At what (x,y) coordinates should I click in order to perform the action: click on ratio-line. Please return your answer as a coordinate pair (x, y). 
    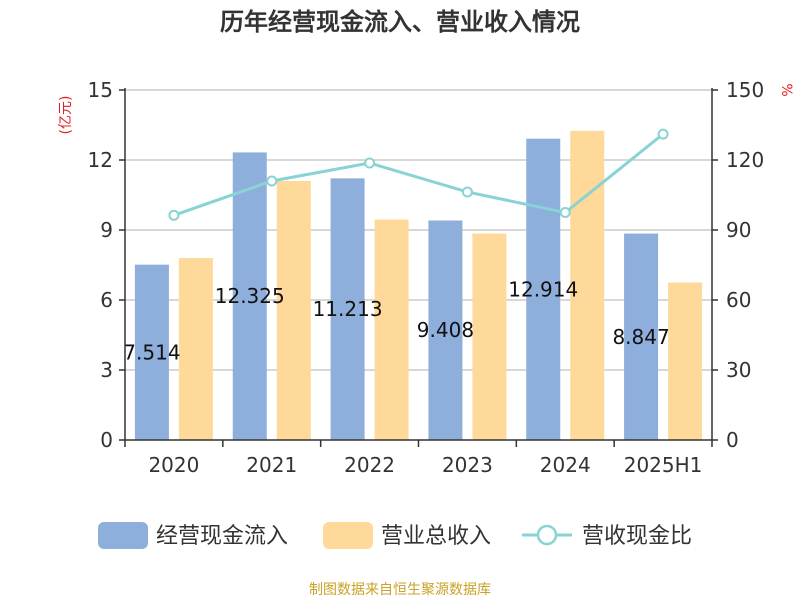
    Looking at the image, I should click on (418, 174).